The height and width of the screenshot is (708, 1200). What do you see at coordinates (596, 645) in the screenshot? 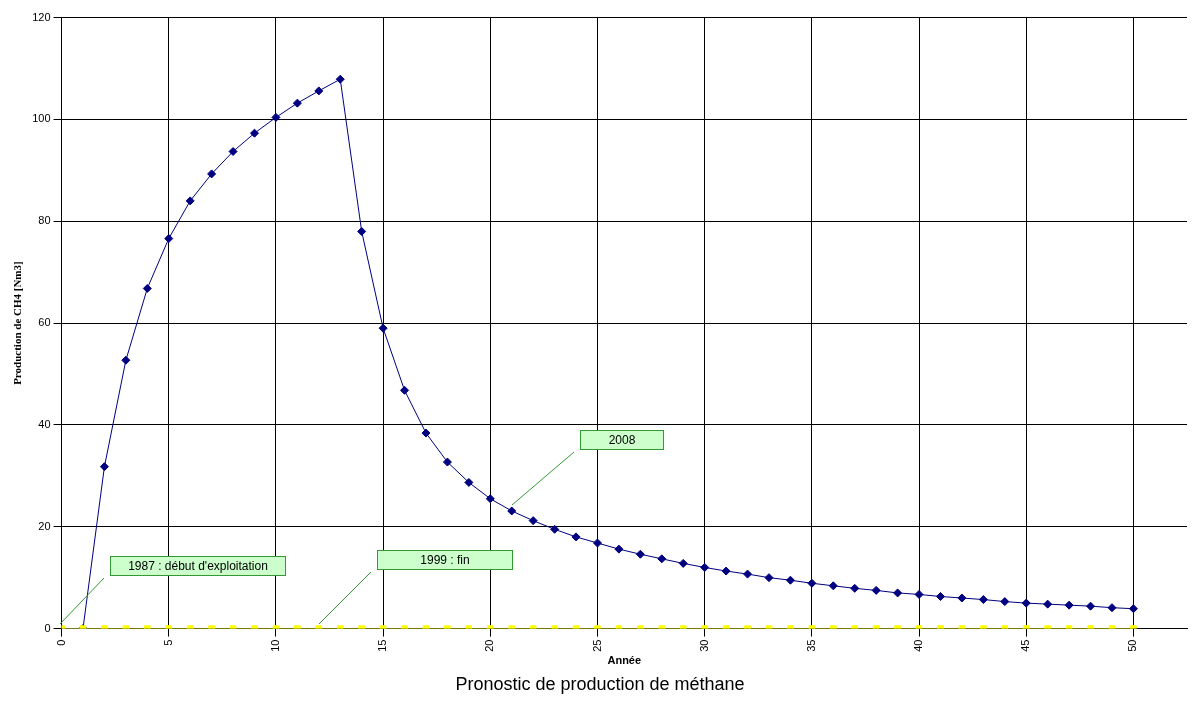
I see `x-tick-label: 25` at bounding box center [596, 645].